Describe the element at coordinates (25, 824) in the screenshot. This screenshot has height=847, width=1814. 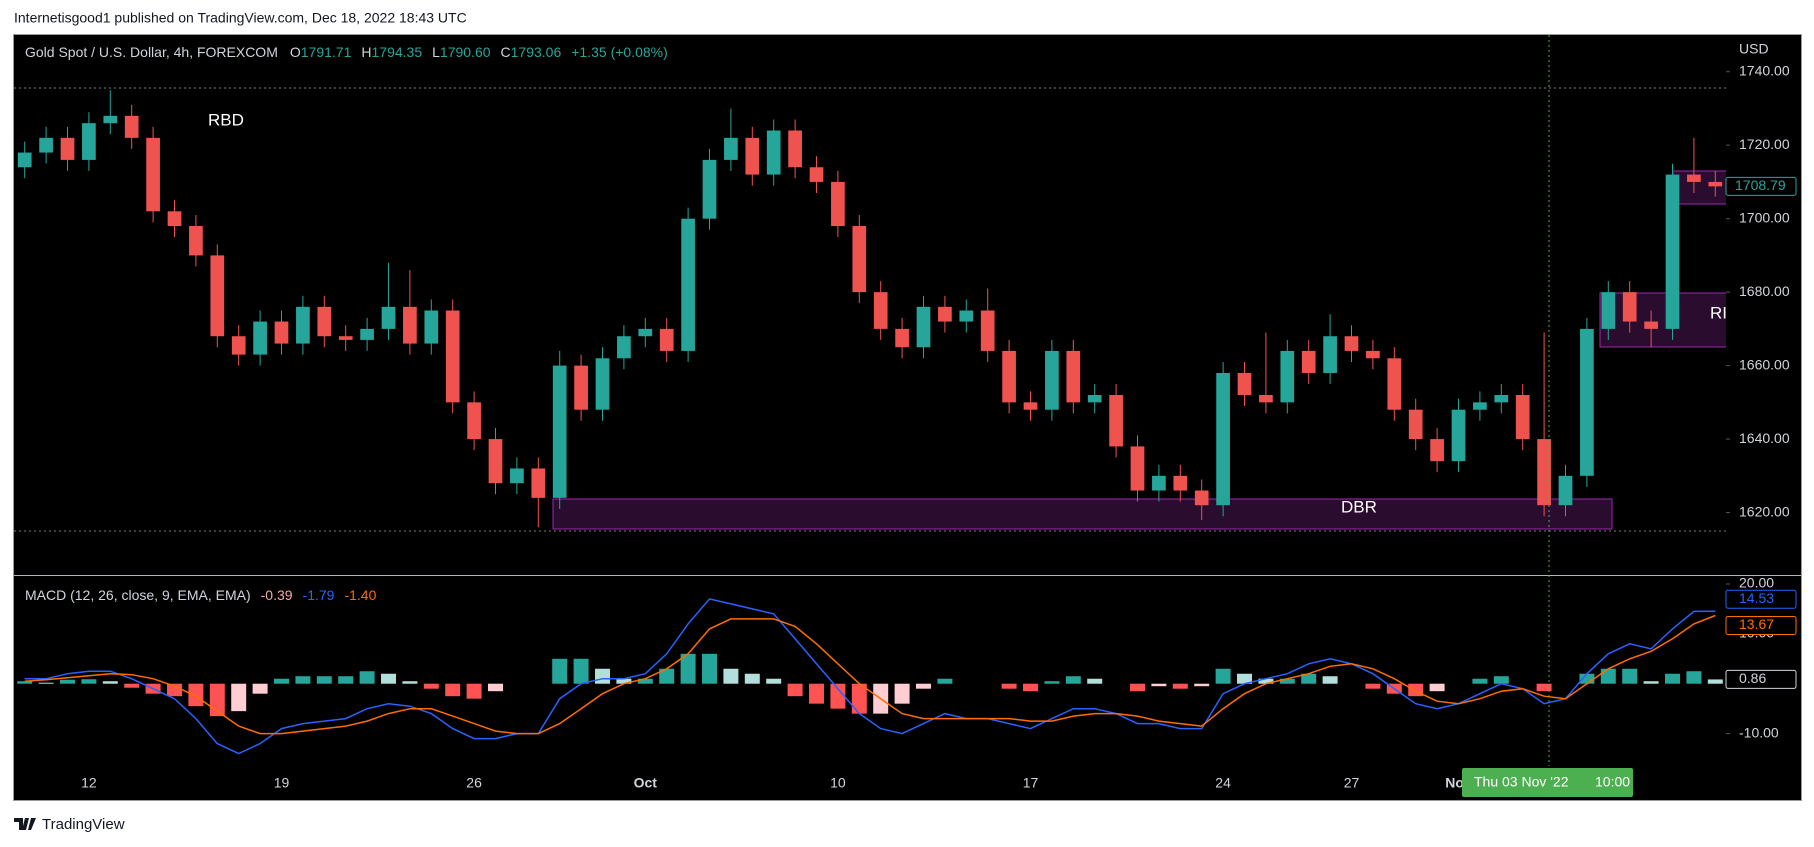
I see `logo-mark` at that location.